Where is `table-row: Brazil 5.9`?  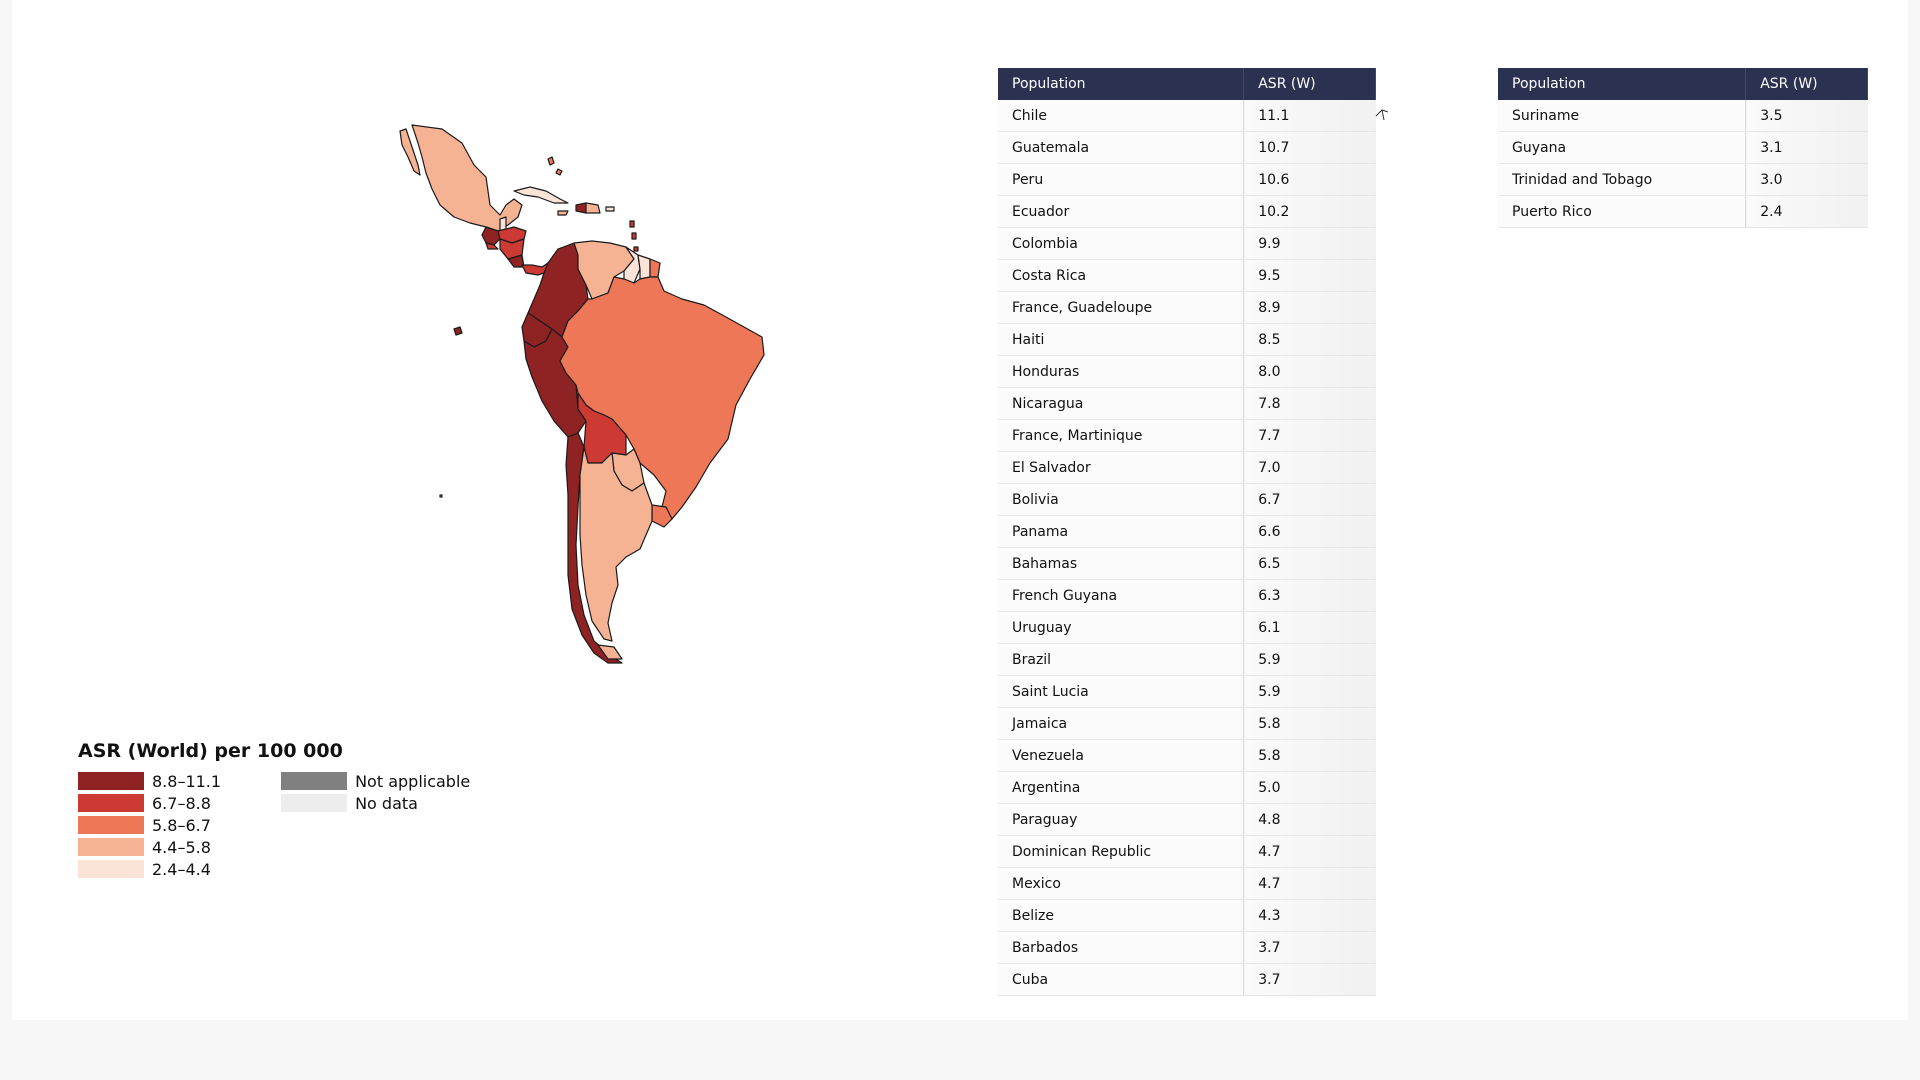 table-row: Brazil 5.9 is located at coordinates (1187, 659).